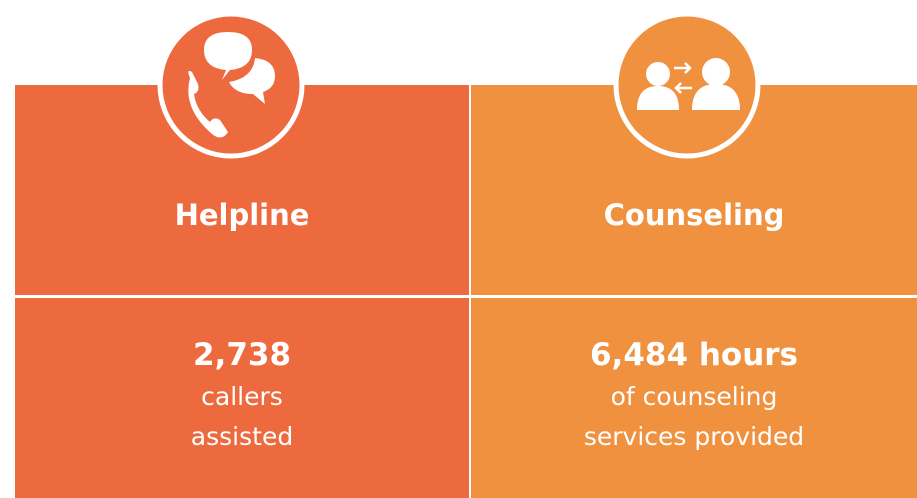 This screenshot has height=498, width=917. Describe the element at coordinates (242, 215) in the screenshot. I see `panel-title: Helpline` at that location.